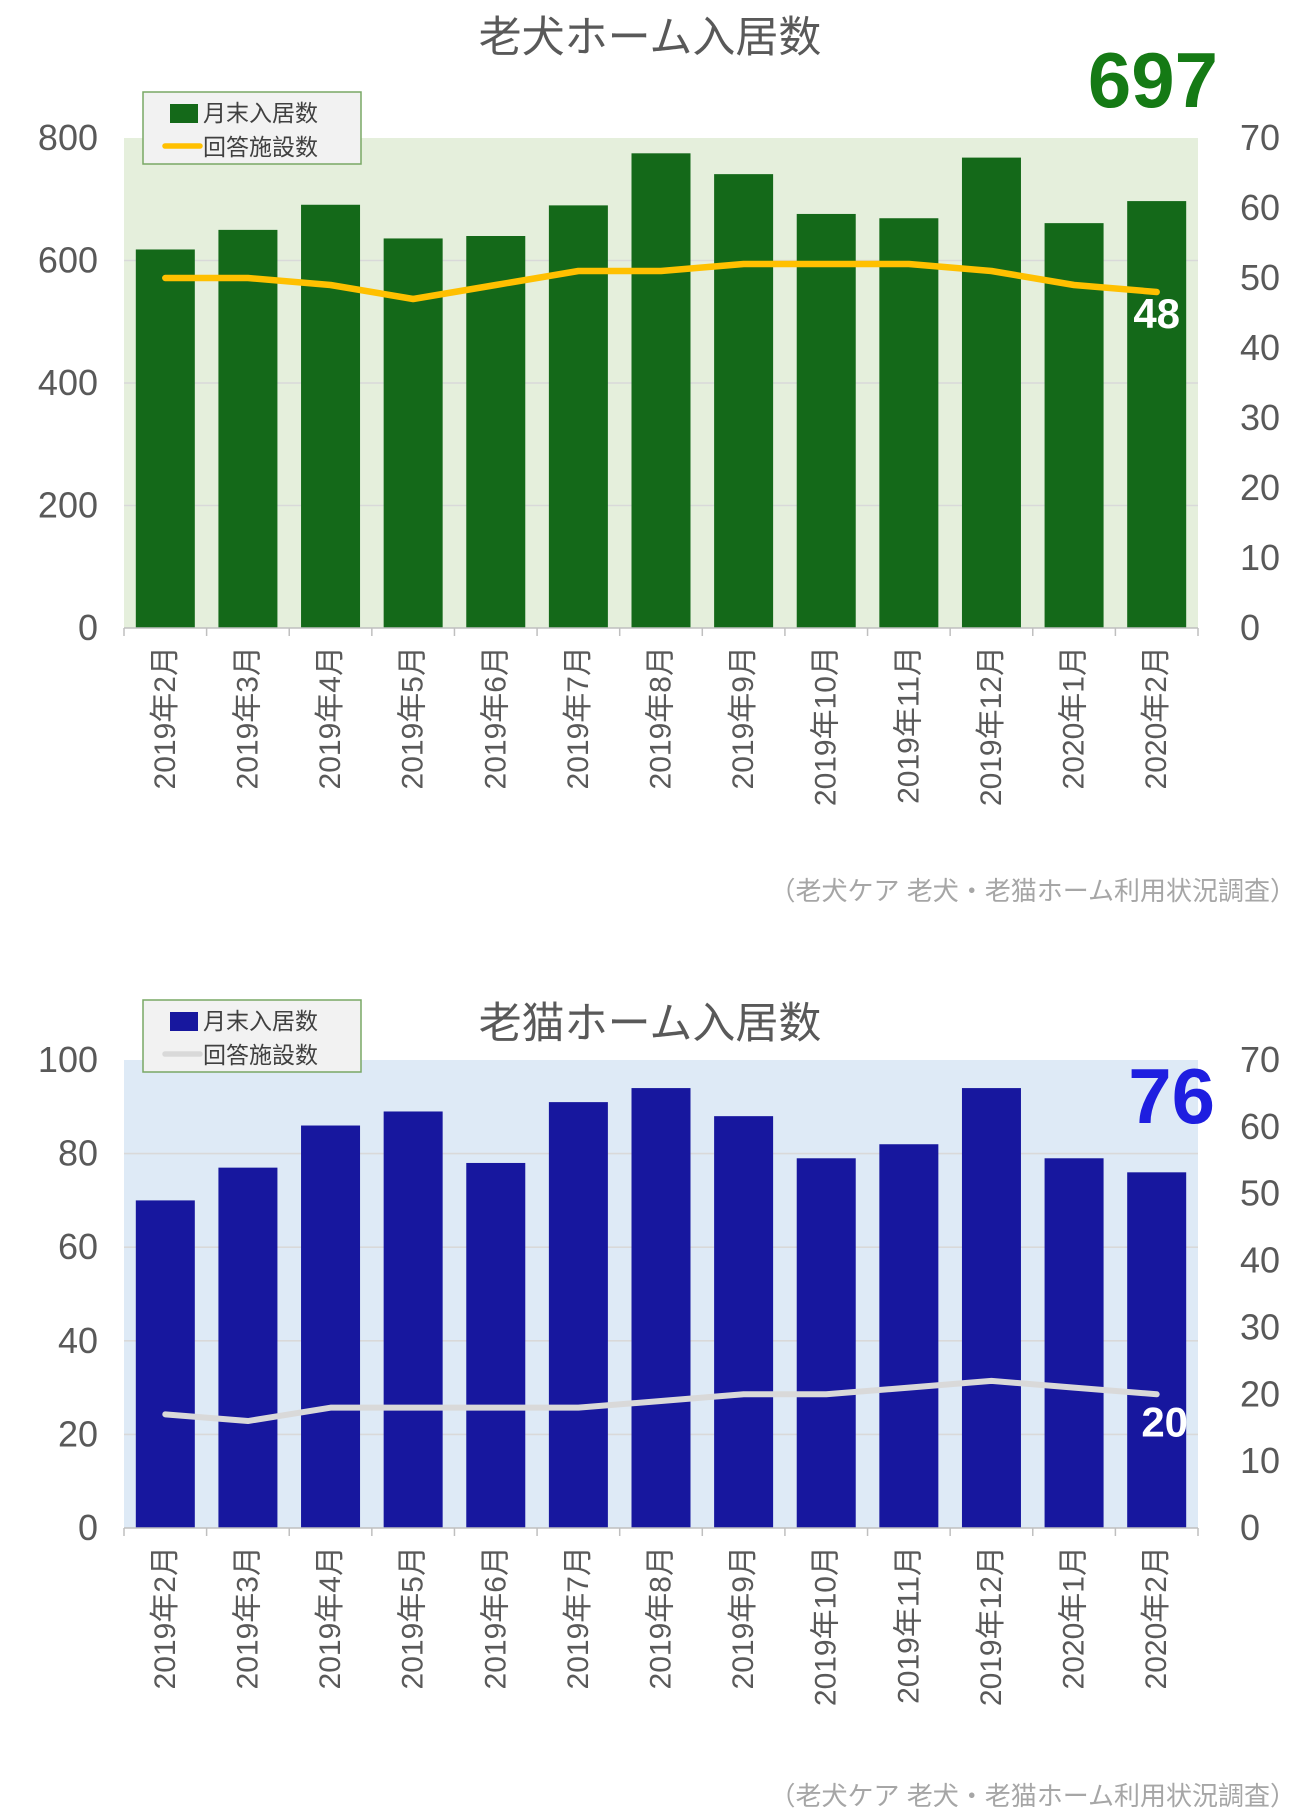 Image resolution: width=1300 pixels, height=1815 pixels. Describe the element at coordinates (78, 1433) in the screenshot. I see `y-axis-label-left: 20` at that location.